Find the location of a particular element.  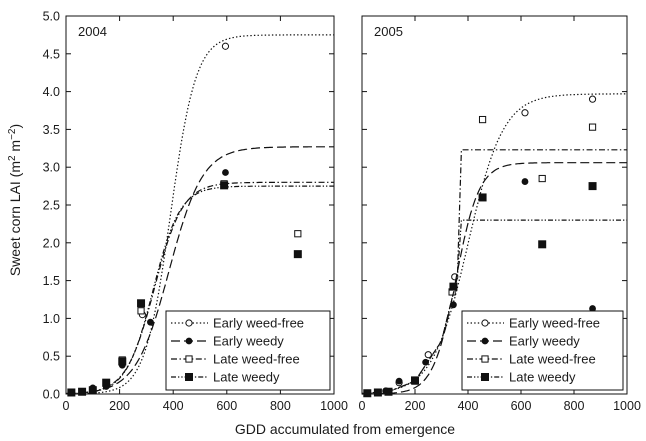

y-axis-label: Sweet corn LAI (m2 m−2) is located at coordinates (15, 200).